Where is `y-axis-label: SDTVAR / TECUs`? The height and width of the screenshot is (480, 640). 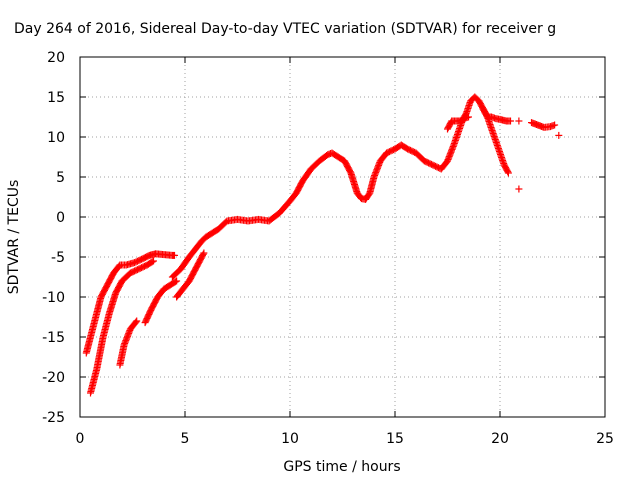
y-axis-label: SDTVAR / TECUs is located at coordinates (14, 237).